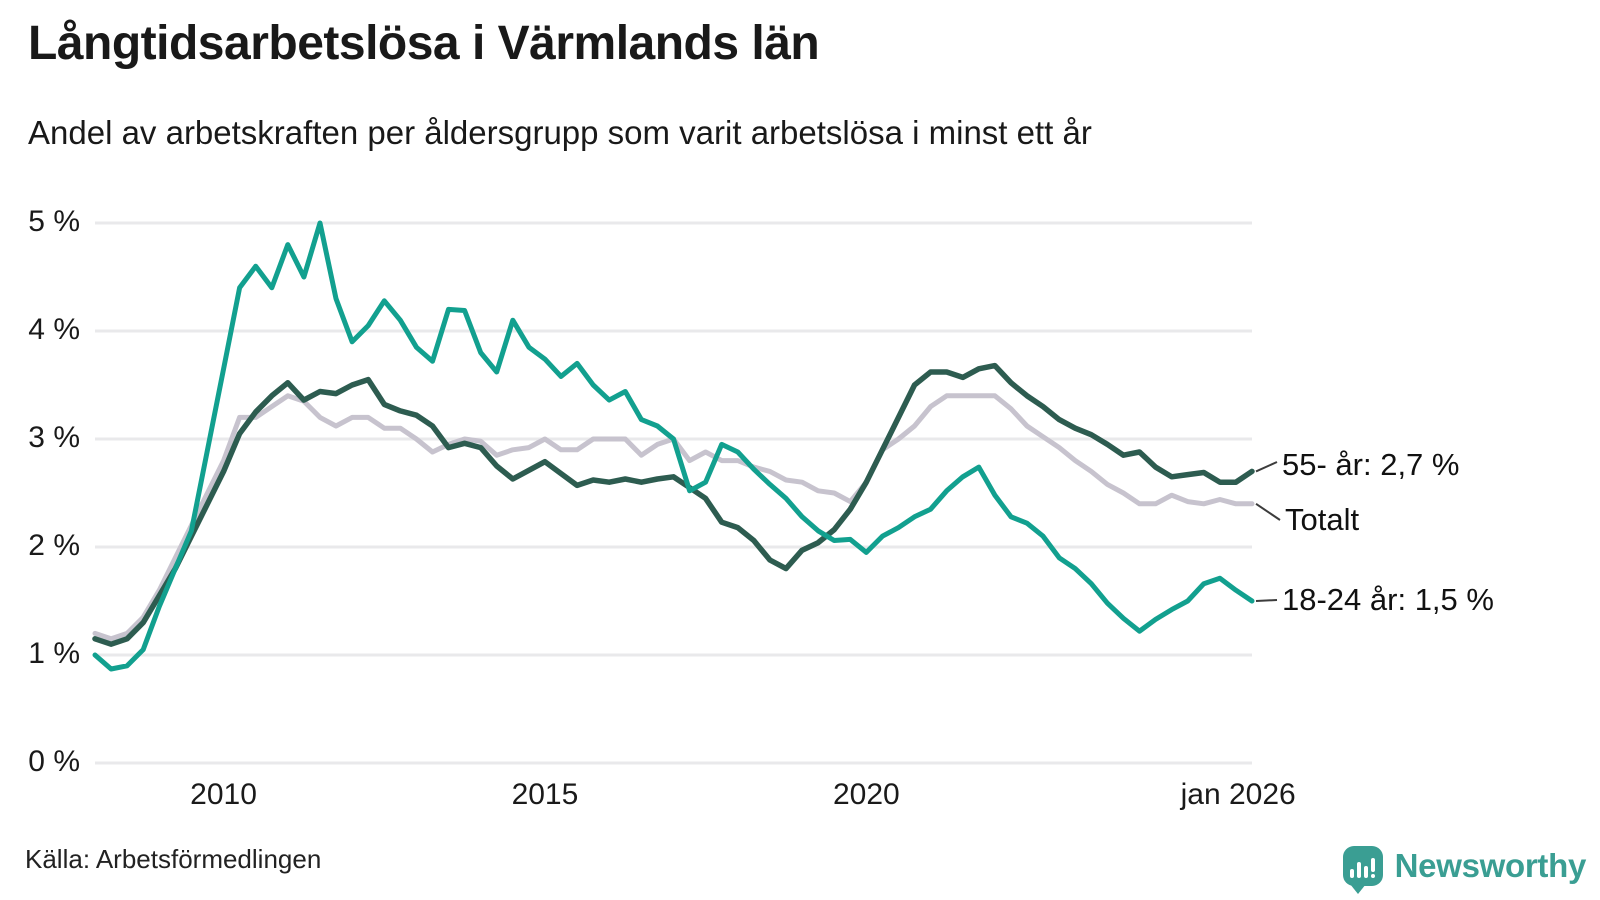 The height and width of the screenshot is (900, 1600). What do you see at coordinates (545, 794) in the screenshot?
I see `x-tick-2015: 2015` at bounding box center [545, 794].